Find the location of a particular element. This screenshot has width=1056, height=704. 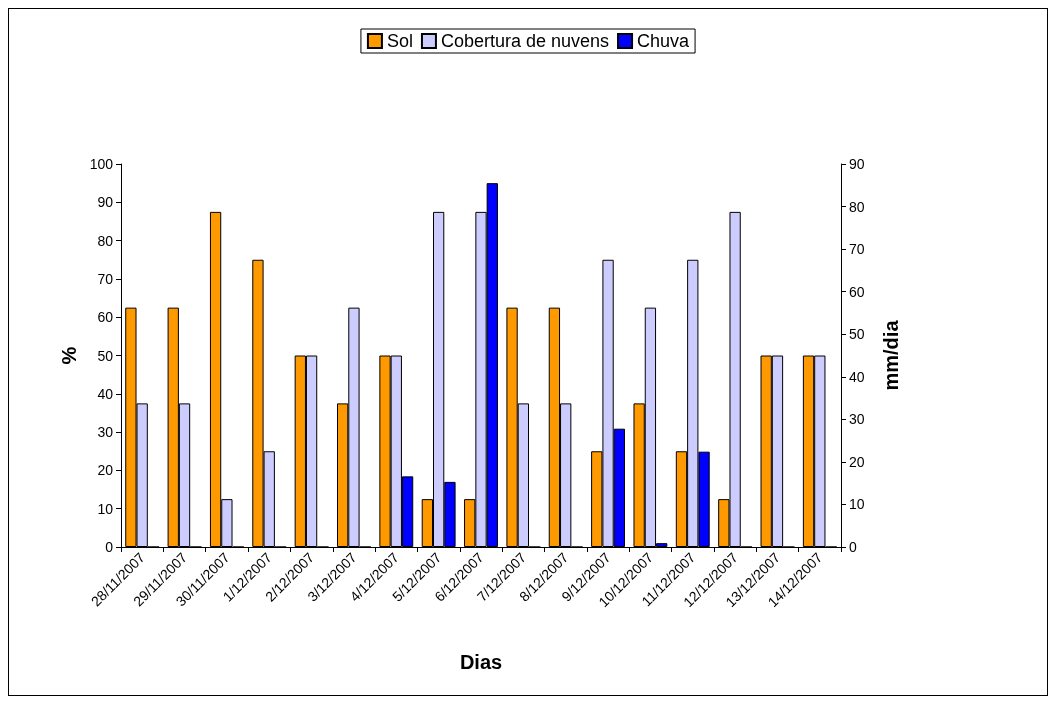

y-axis-title: % is located at coordinates (68, 355).